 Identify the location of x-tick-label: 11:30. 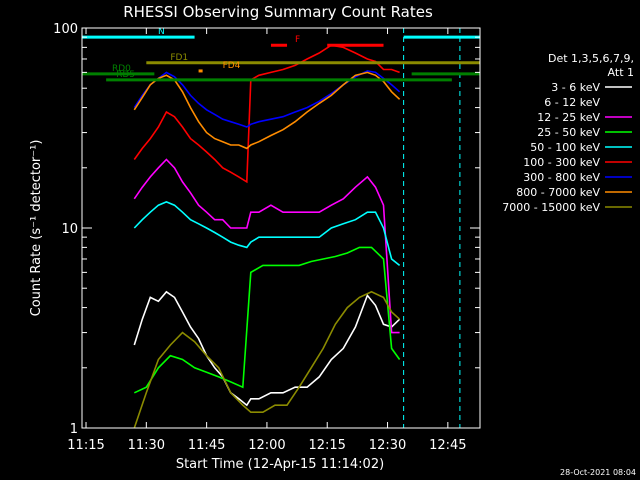
(146, 445).